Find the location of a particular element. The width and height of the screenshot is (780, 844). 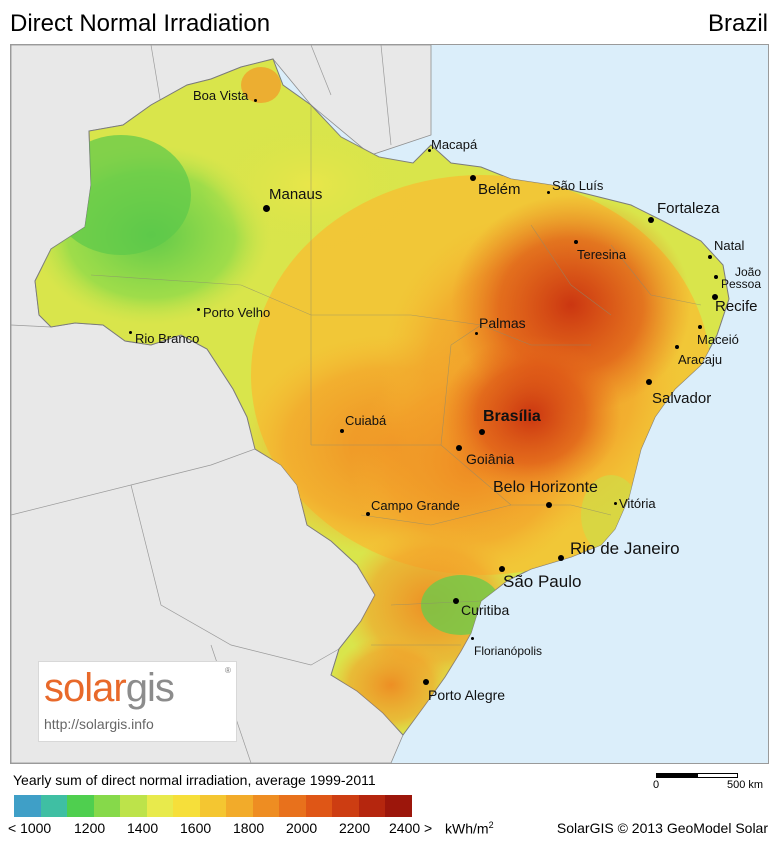

city-dot-sao-luis is located at coordinates (548, 192).